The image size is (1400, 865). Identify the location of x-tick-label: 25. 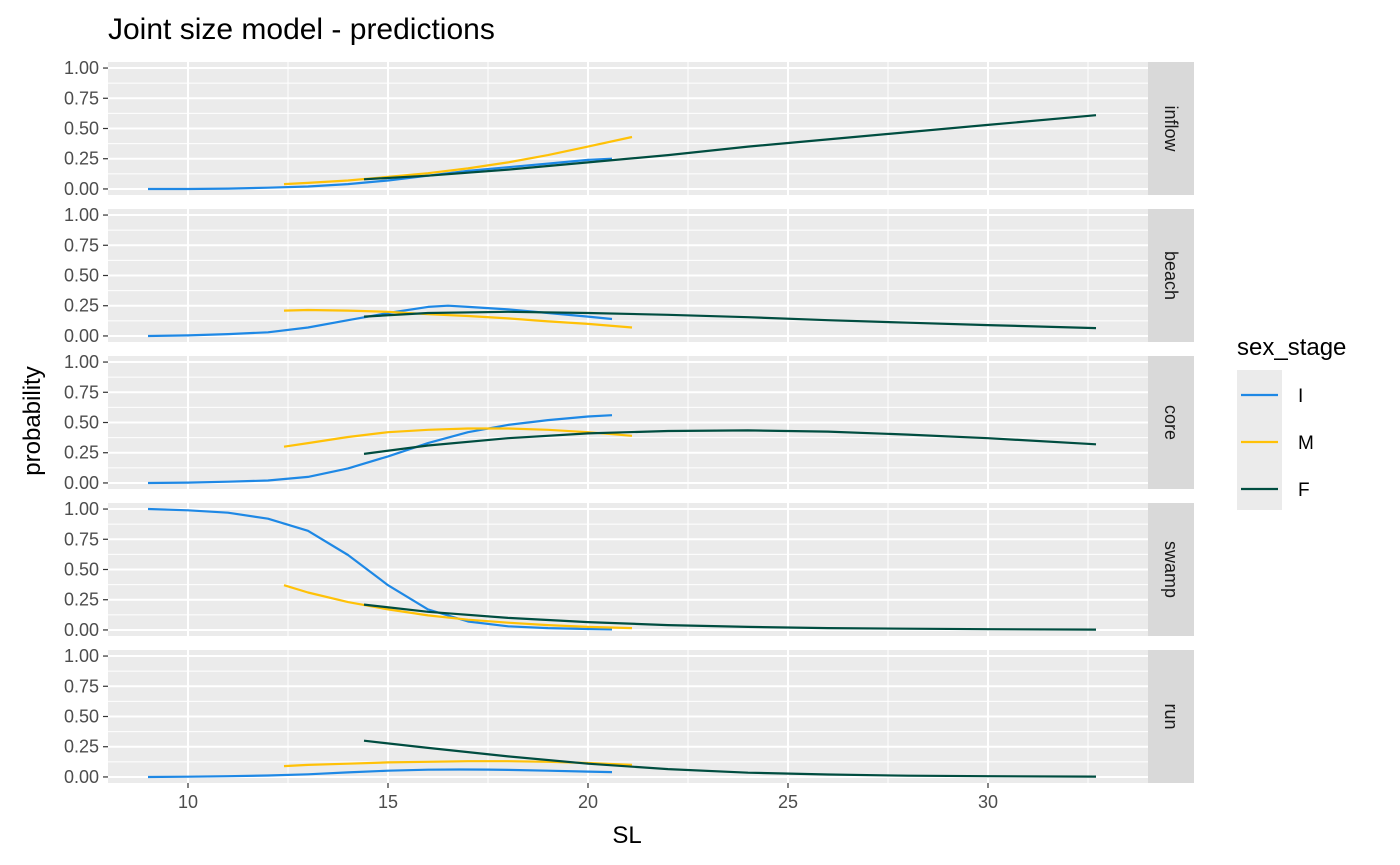
(788, 802).